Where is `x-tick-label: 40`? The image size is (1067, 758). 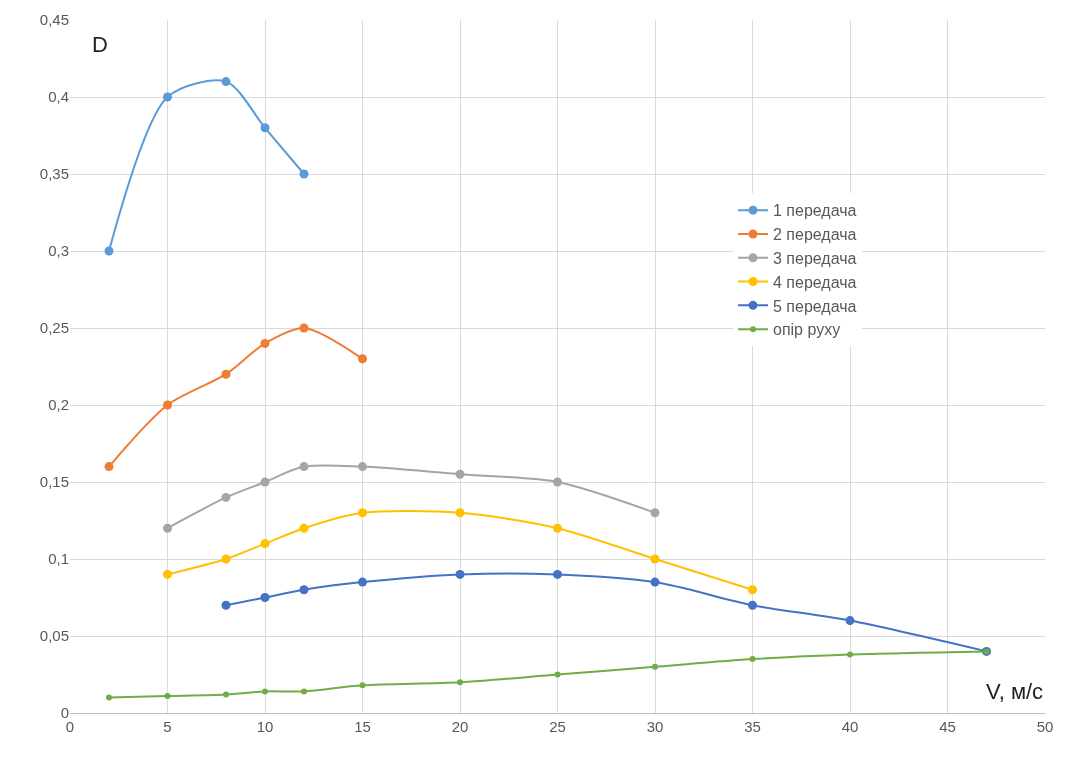 x-tick-label: 40 is located at coordinates (850, 726).